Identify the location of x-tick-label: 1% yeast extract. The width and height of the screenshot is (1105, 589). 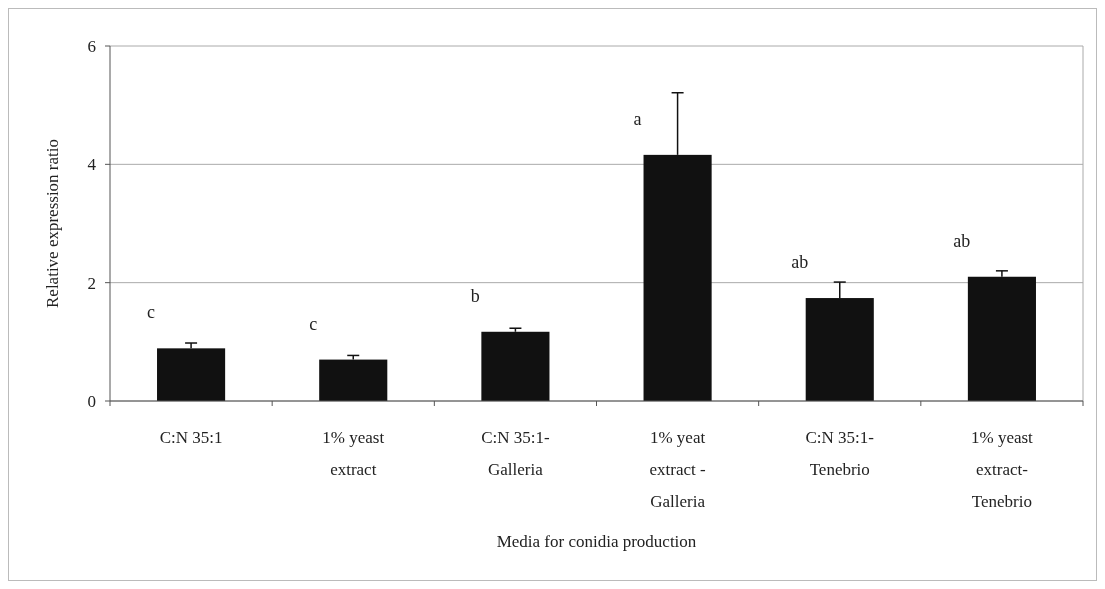
(353, 453).